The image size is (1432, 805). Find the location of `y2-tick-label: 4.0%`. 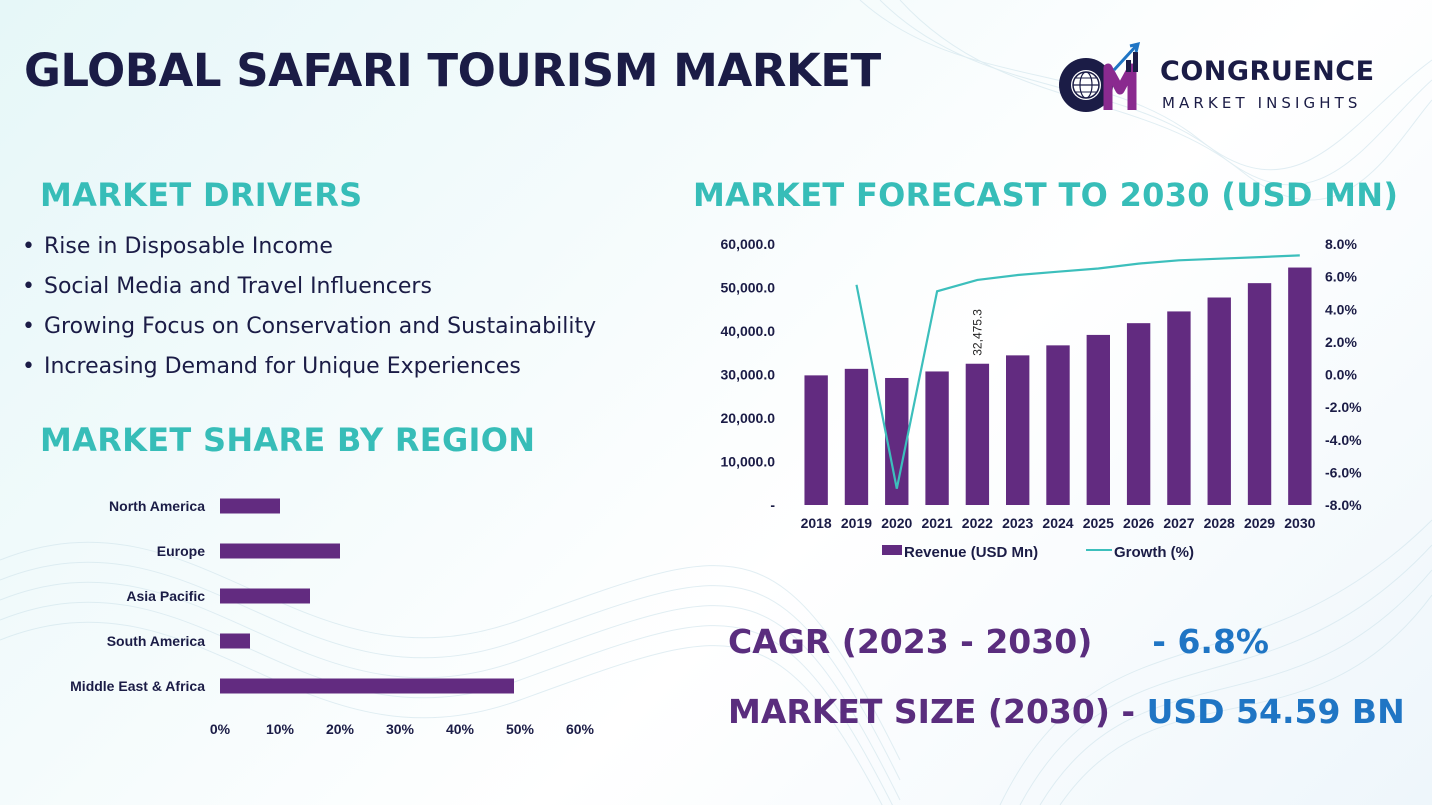

y2-tick-label: 4.0% is located at coordinates (1341, 309).